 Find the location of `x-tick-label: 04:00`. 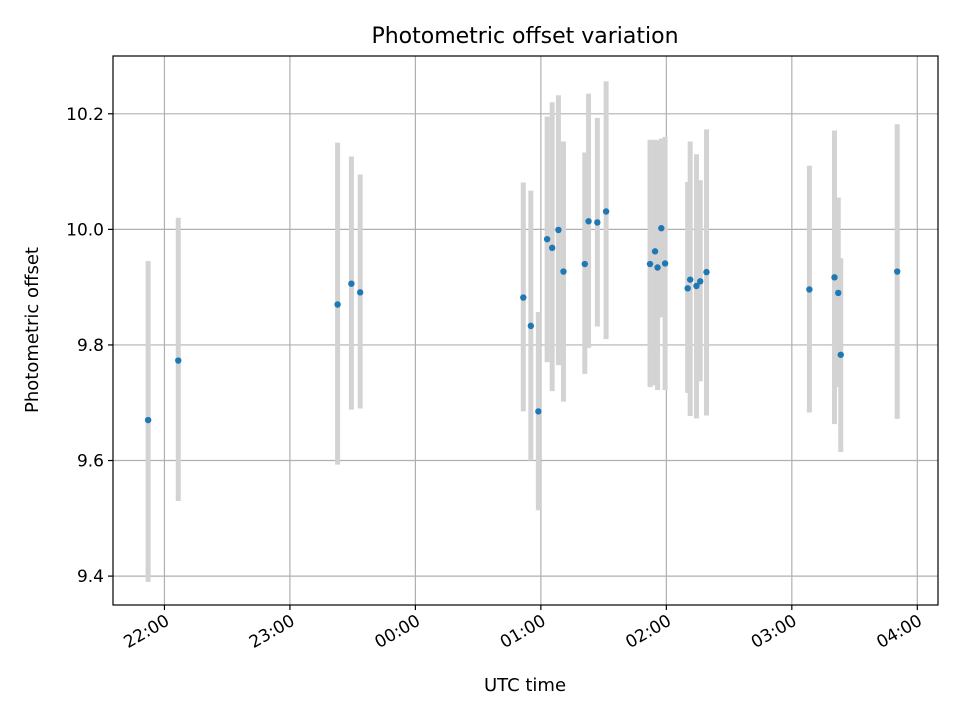

x-tick-label: 04:00 is located at coordinates (899, 632).